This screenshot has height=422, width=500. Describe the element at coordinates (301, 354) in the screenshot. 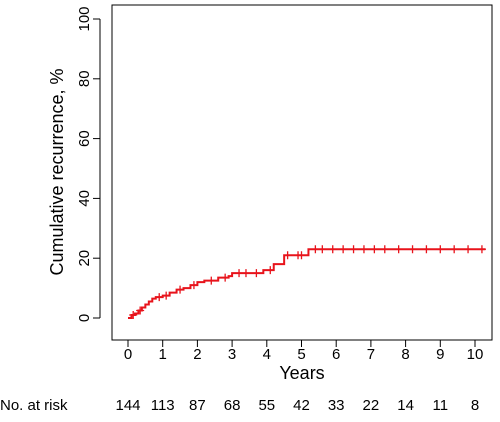

I see `x-tick-label: 5` at that location.